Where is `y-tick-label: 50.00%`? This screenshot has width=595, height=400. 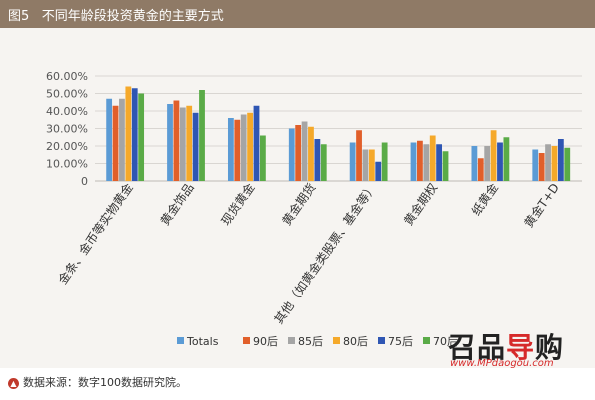
y-tick-label: 50.00% is located at coordinates (67, 94).